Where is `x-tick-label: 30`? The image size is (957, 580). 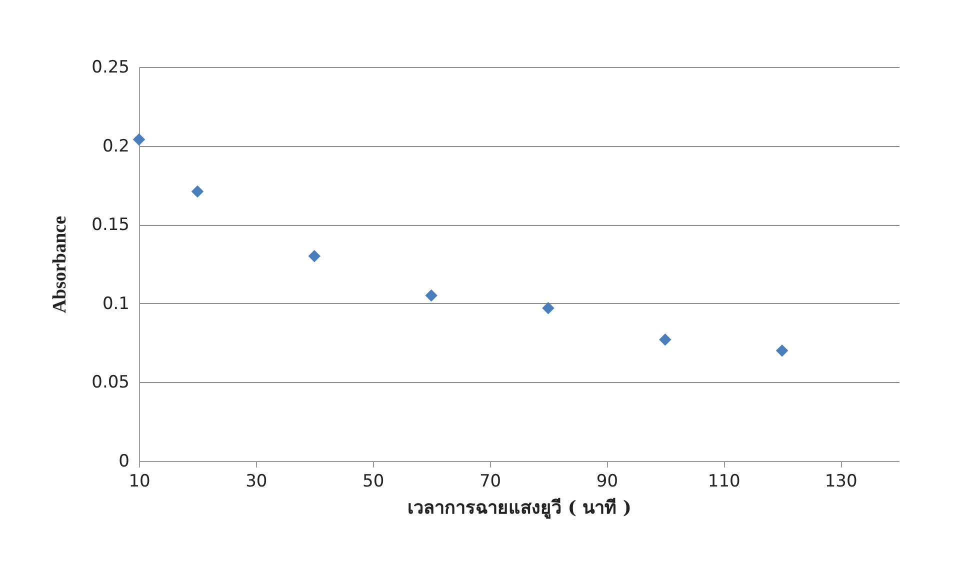 x-tick-label: 30 is located at coordinates (257, 482).